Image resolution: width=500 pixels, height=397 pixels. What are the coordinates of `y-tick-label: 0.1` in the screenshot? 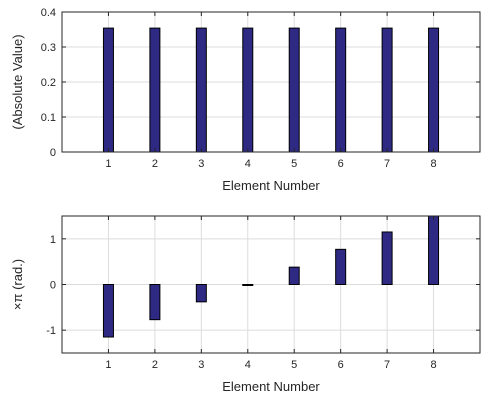 It's located at (48, 118).